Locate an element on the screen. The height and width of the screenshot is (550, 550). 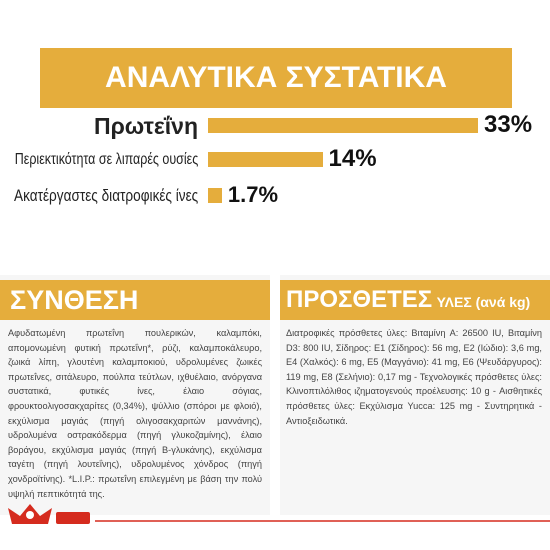
category-label: Ακατέργαστες διατροφικές ίνες is located at coordinates (105, 195).